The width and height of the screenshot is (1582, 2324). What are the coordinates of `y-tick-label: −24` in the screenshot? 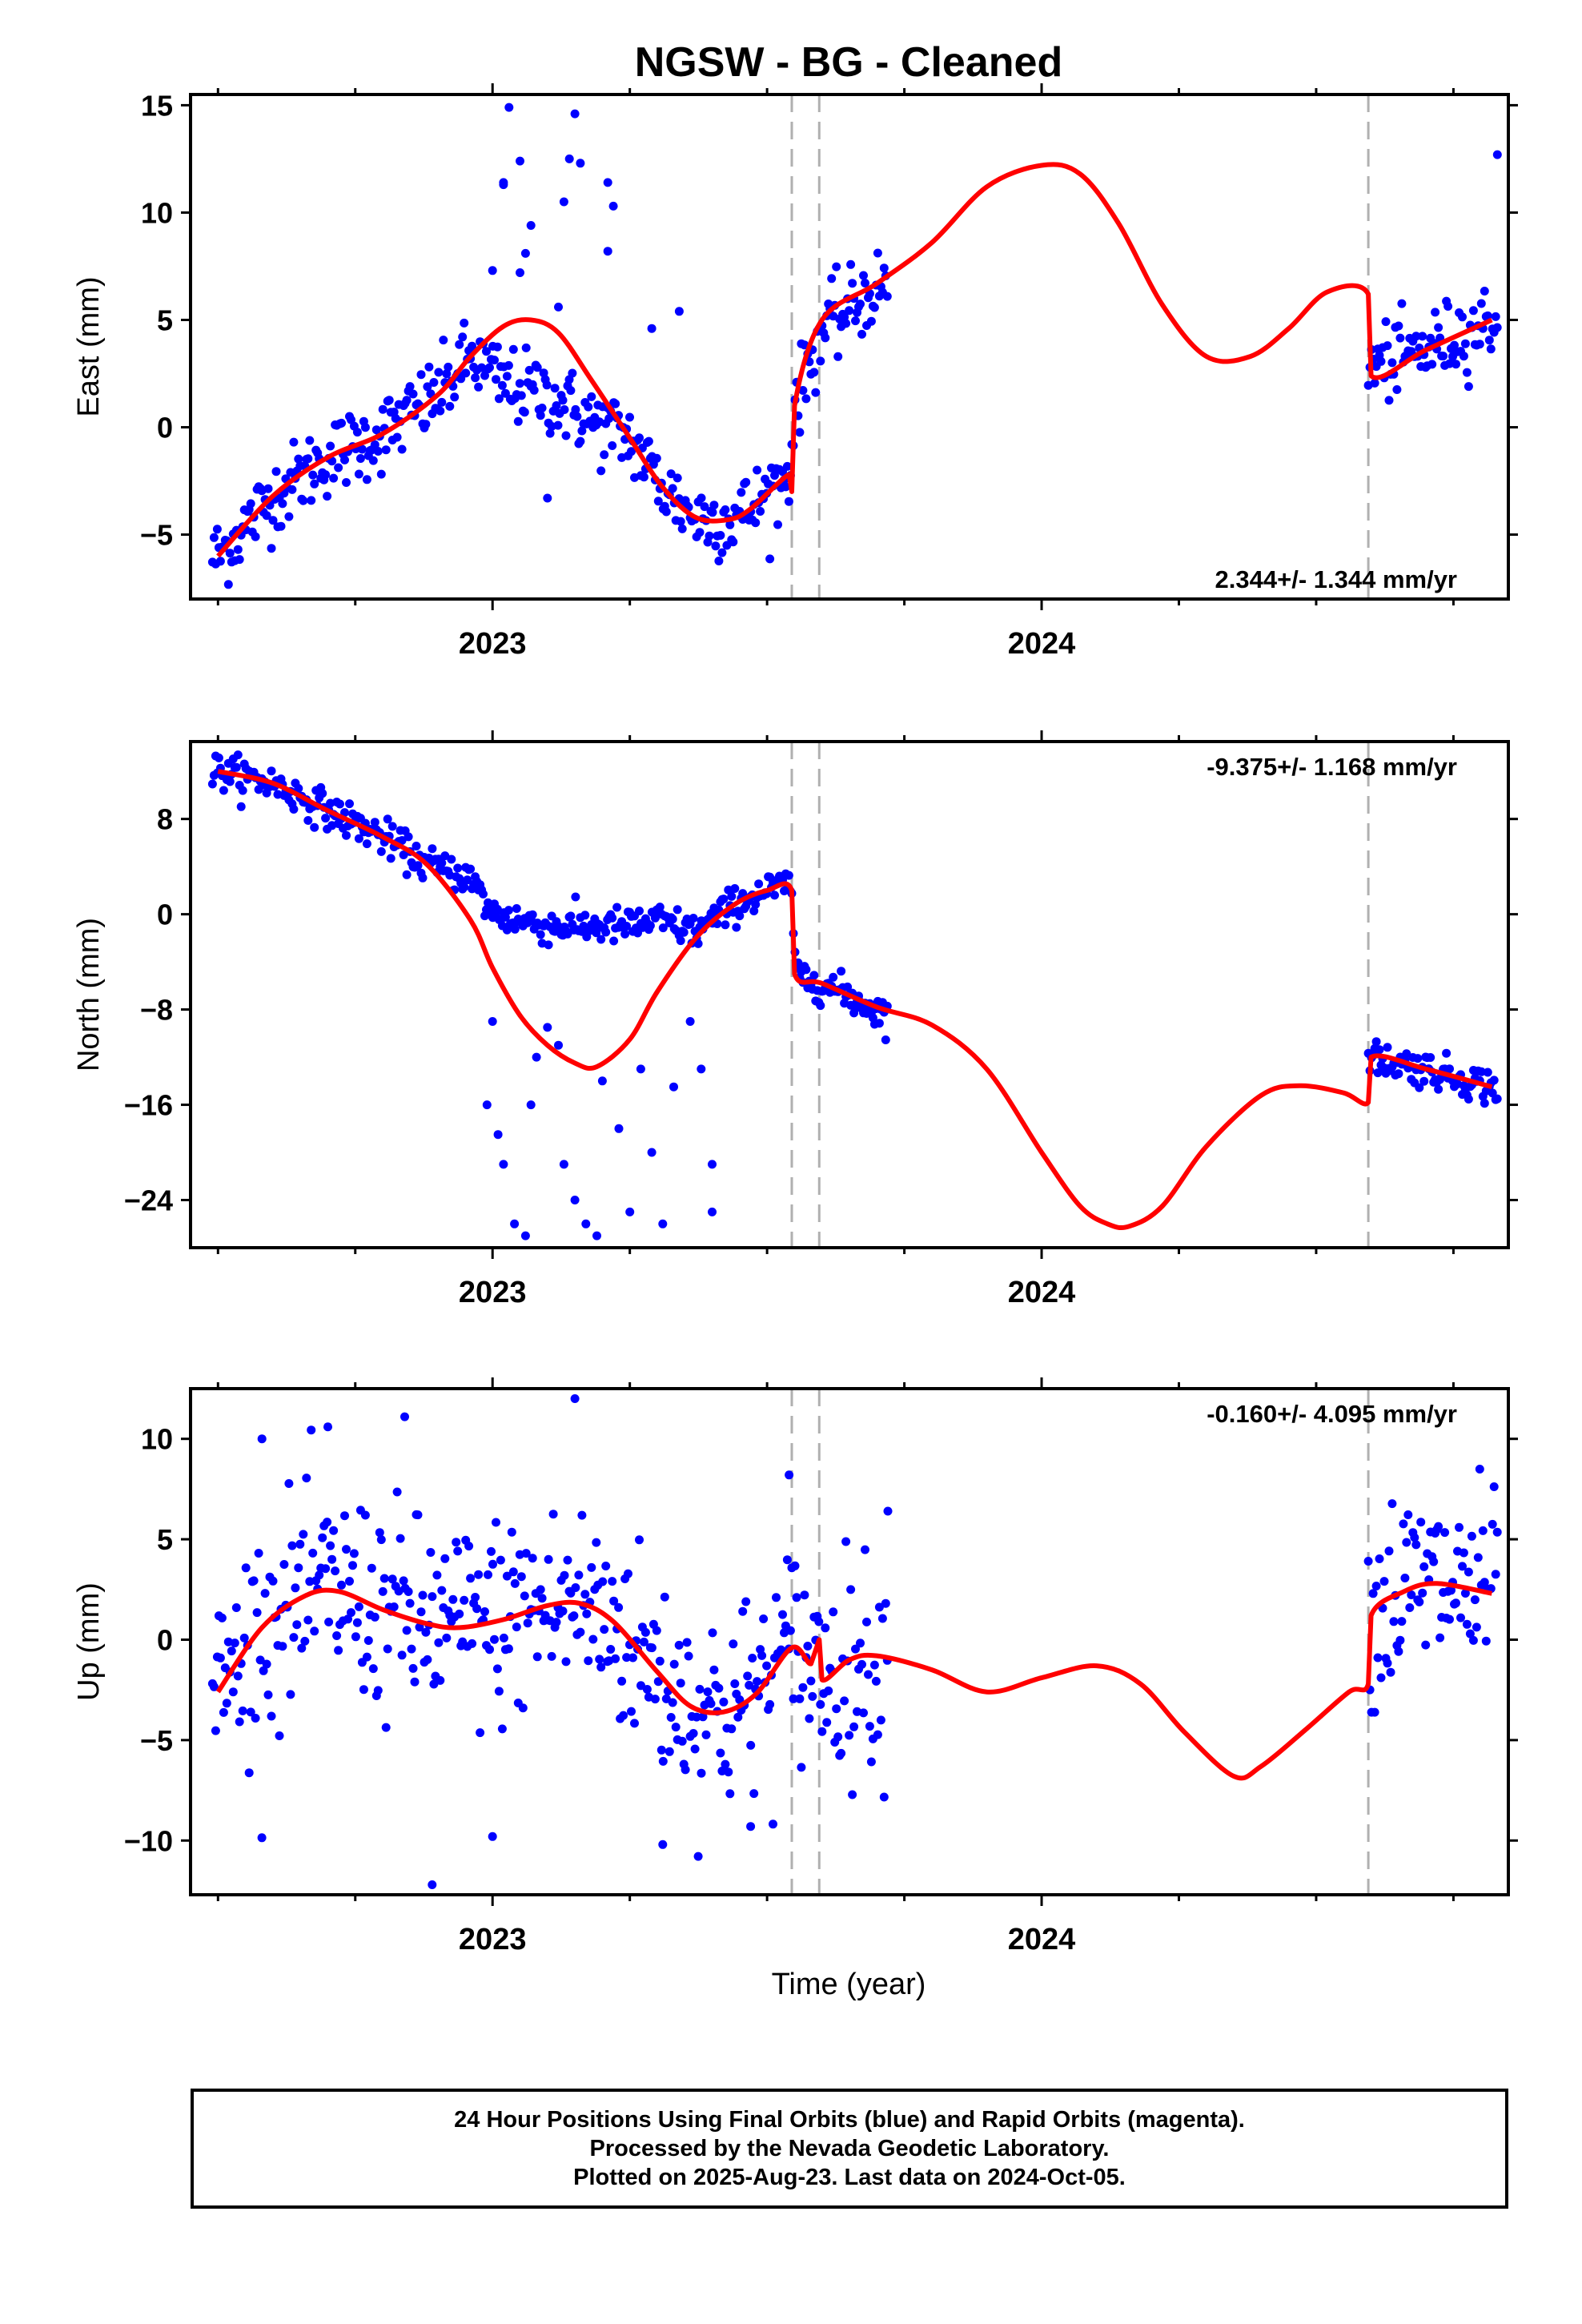 It's located at (148, 1200).